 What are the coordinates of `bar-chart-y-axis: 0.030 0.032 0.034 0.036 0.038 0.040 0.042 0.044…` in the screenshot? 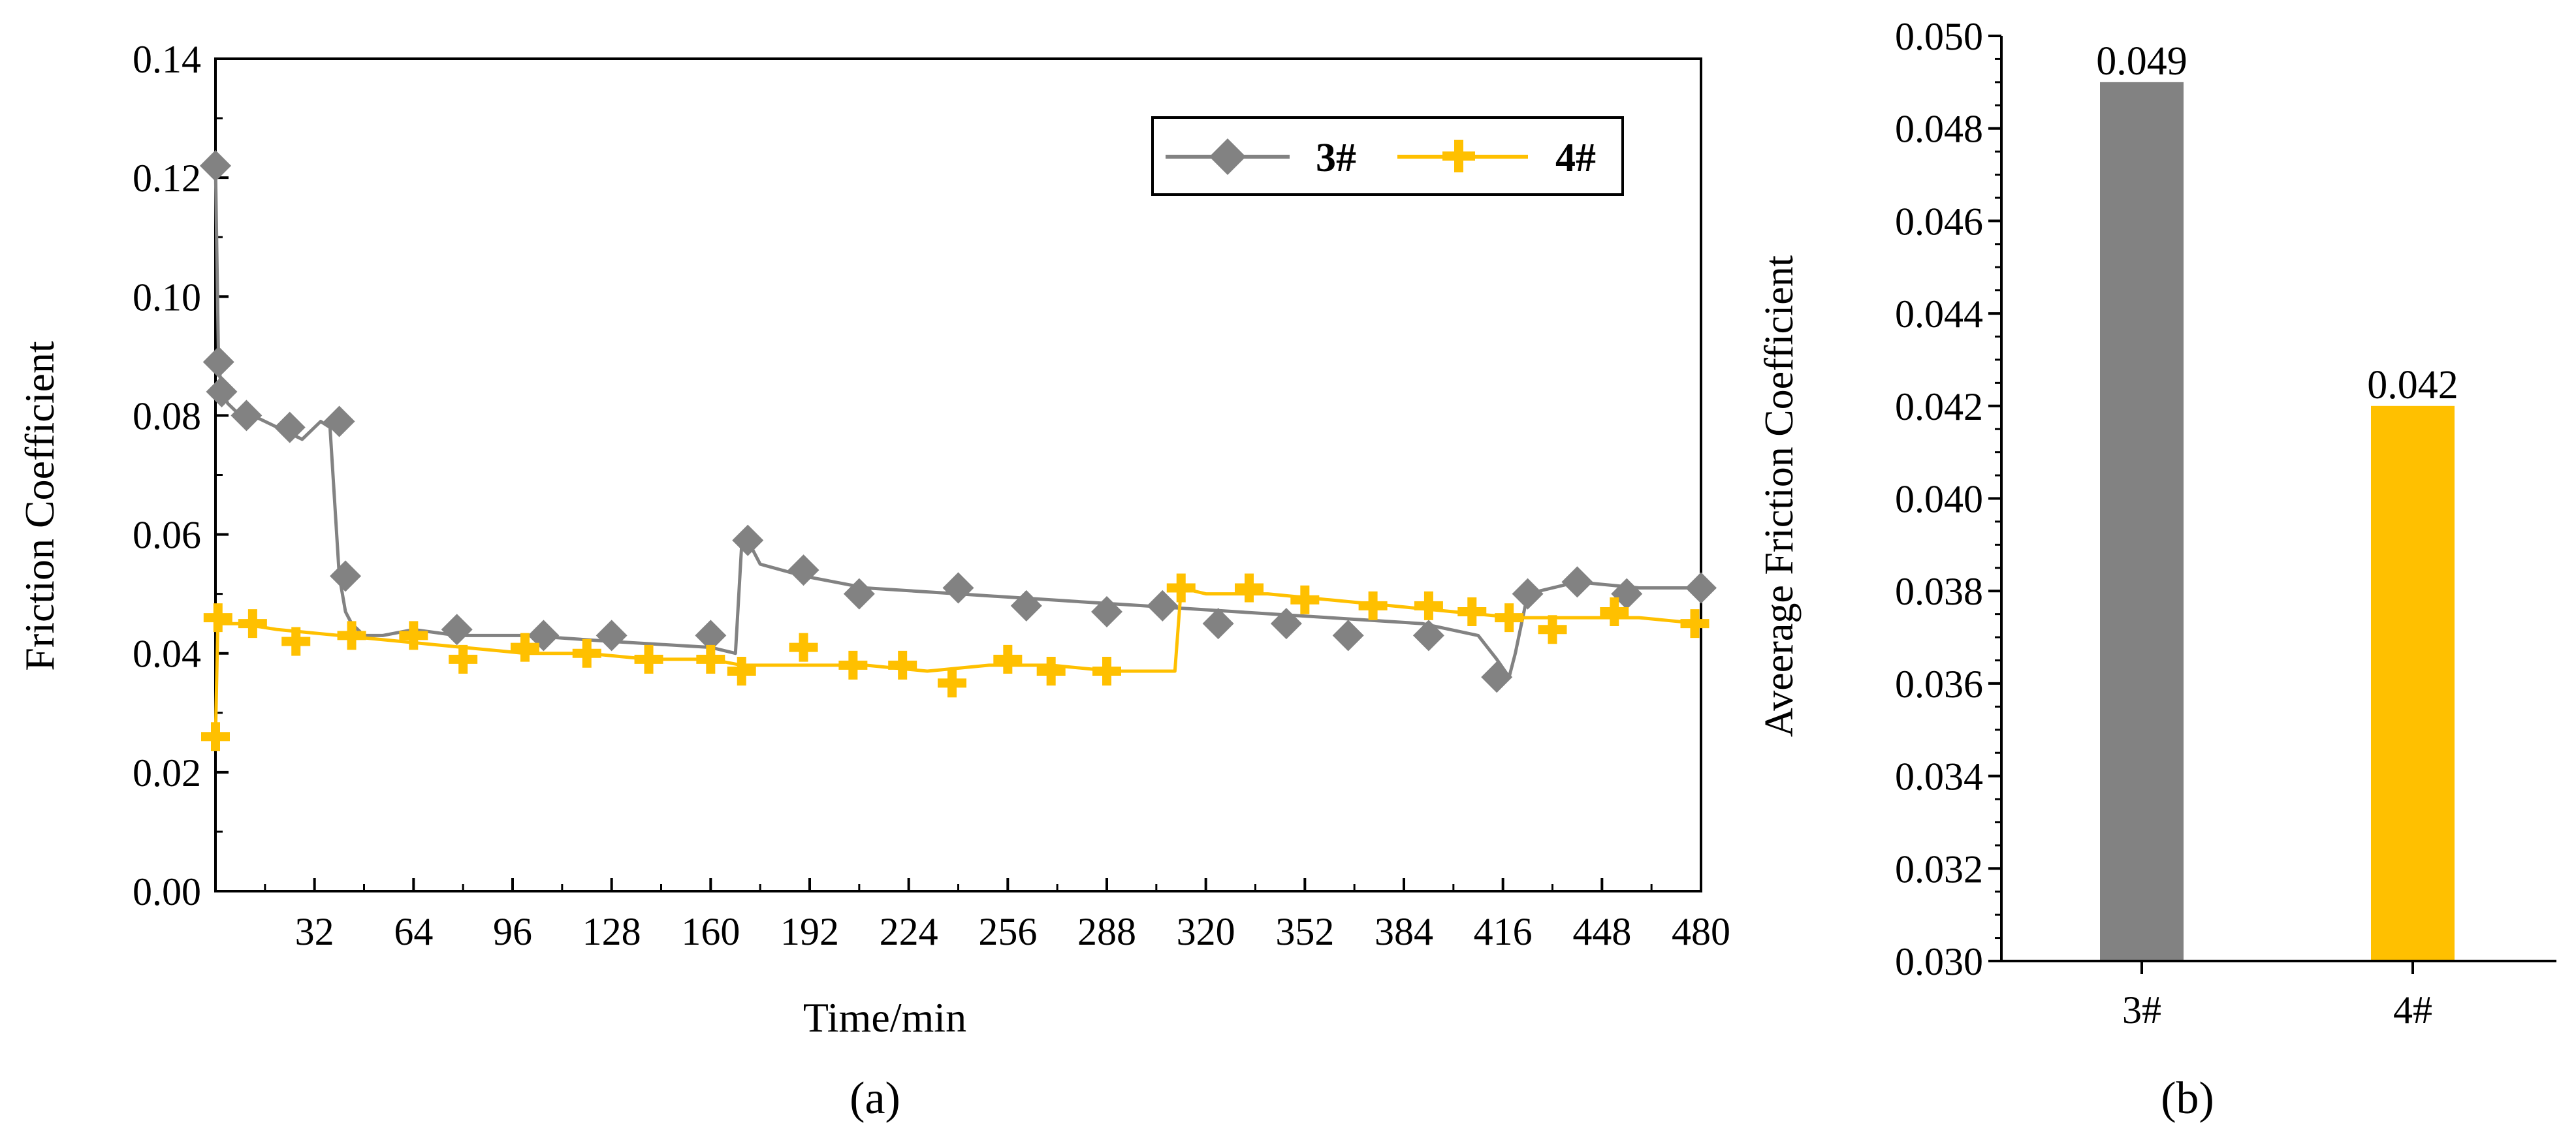 It's located at (1948, 499).